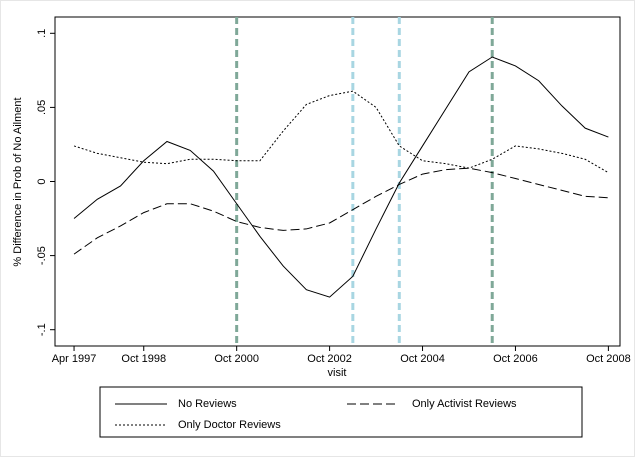 The image size is (635, 457). I want to click on y-tick-label: .05, so click(42, 107).